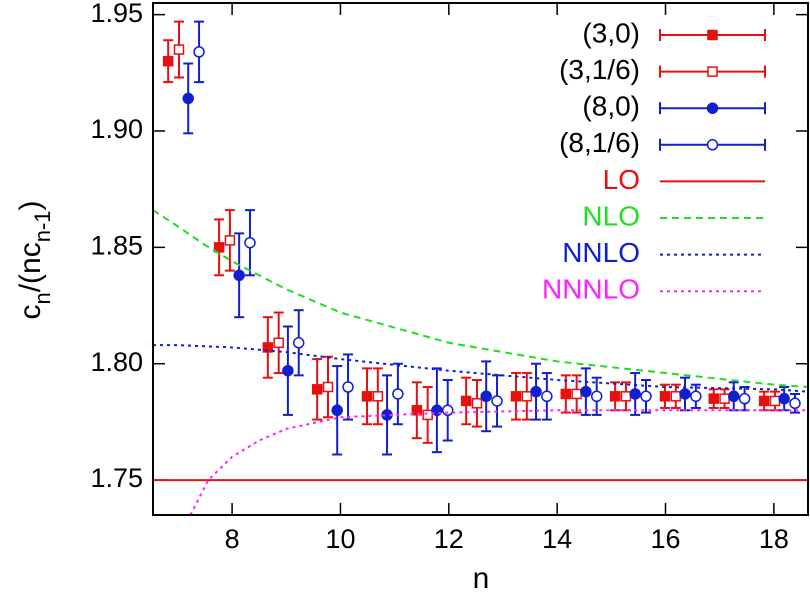  I want to click on x-tick-label: 14, so click(557, 539).